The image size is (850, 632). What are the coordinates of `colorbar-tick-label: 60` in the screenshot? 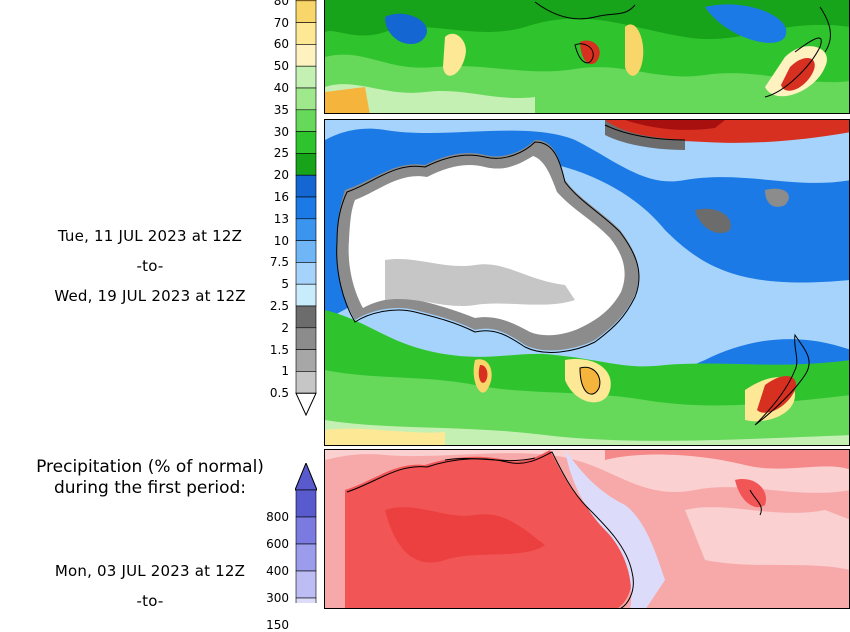 It's located at (281, 44).